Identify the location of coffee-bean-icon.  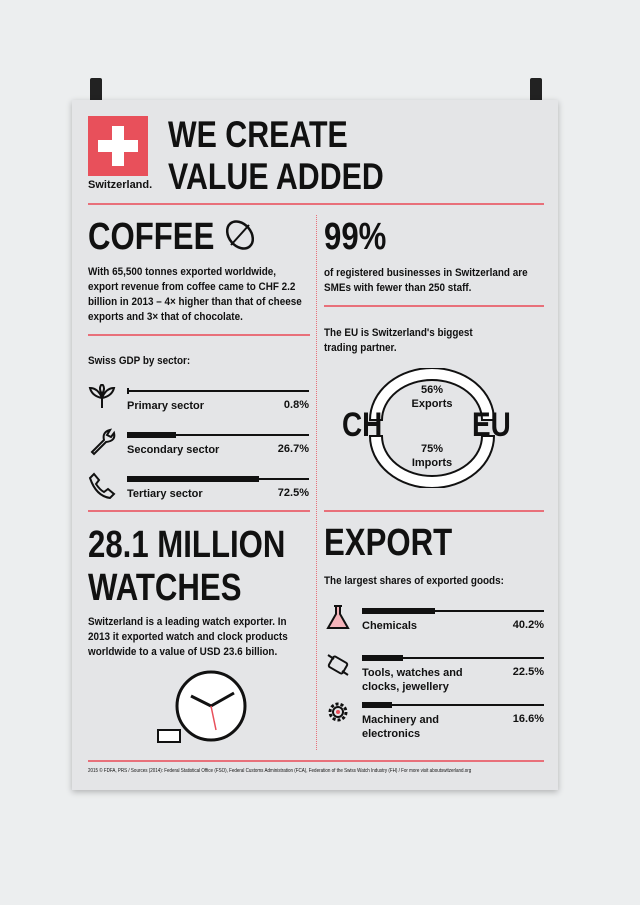
(240, 235).